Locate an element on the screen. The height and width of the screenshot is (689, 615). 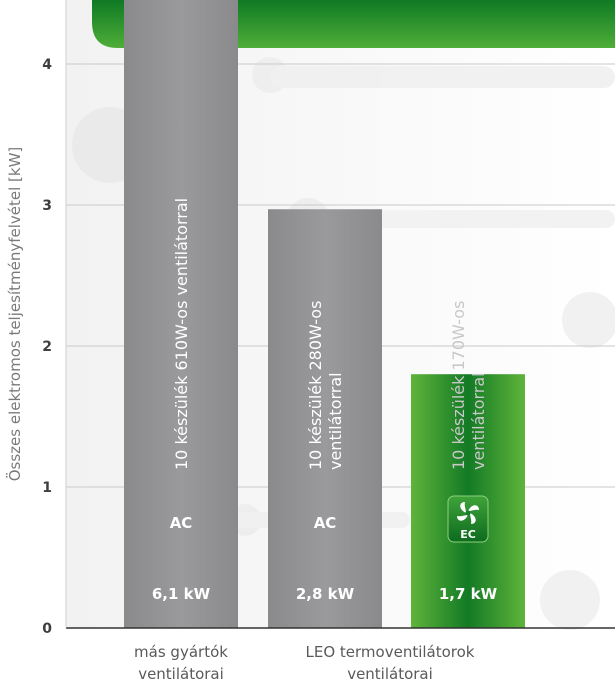
x-group-label: más gyártók ventilátorai is located at coordinates (181, 663).